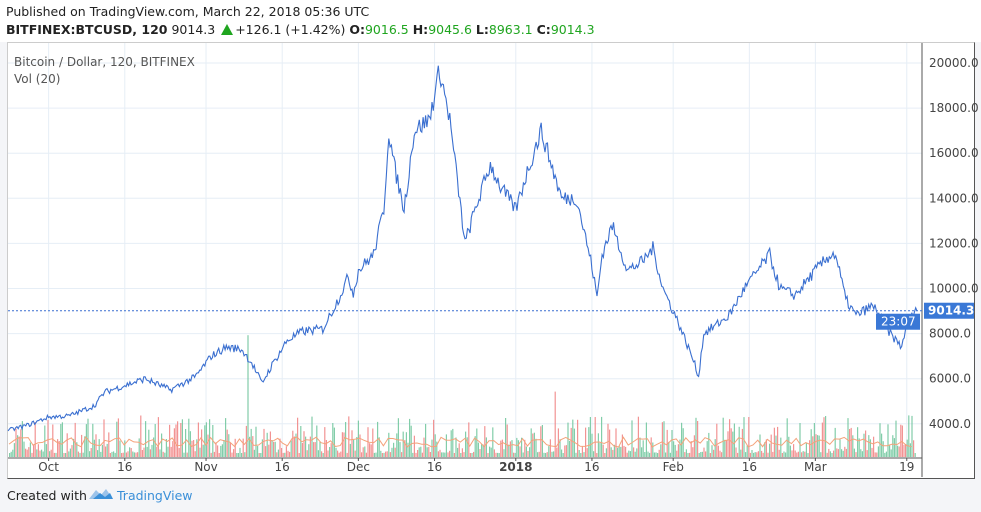 The width and height of the screenshot is (981, 512). Describe the element at coordinates (357, 29) in the screenshot. I see `open-label: O:` at that location.